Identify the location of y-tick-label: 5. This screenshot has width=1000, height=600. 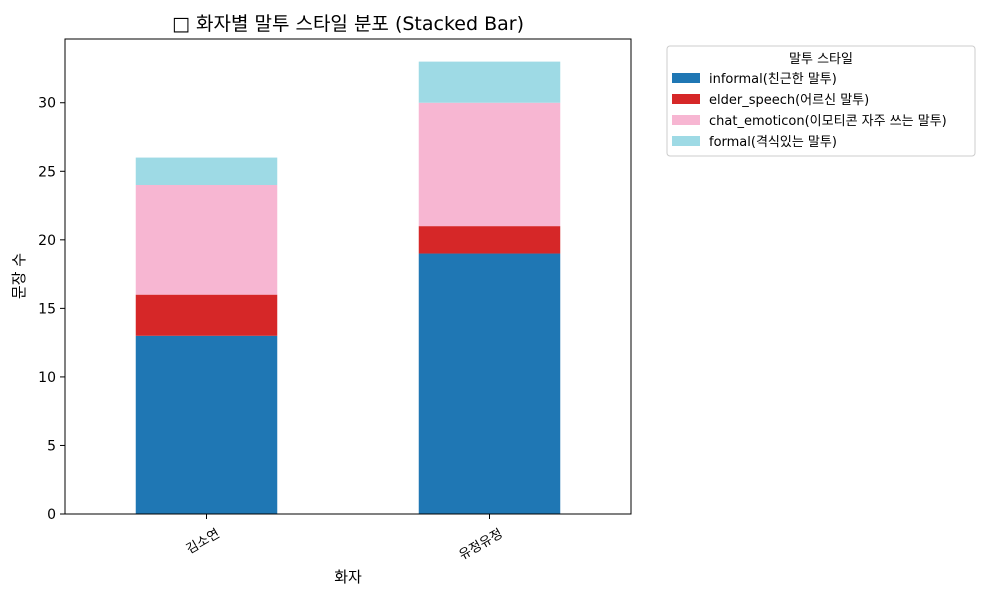
(51, 446).